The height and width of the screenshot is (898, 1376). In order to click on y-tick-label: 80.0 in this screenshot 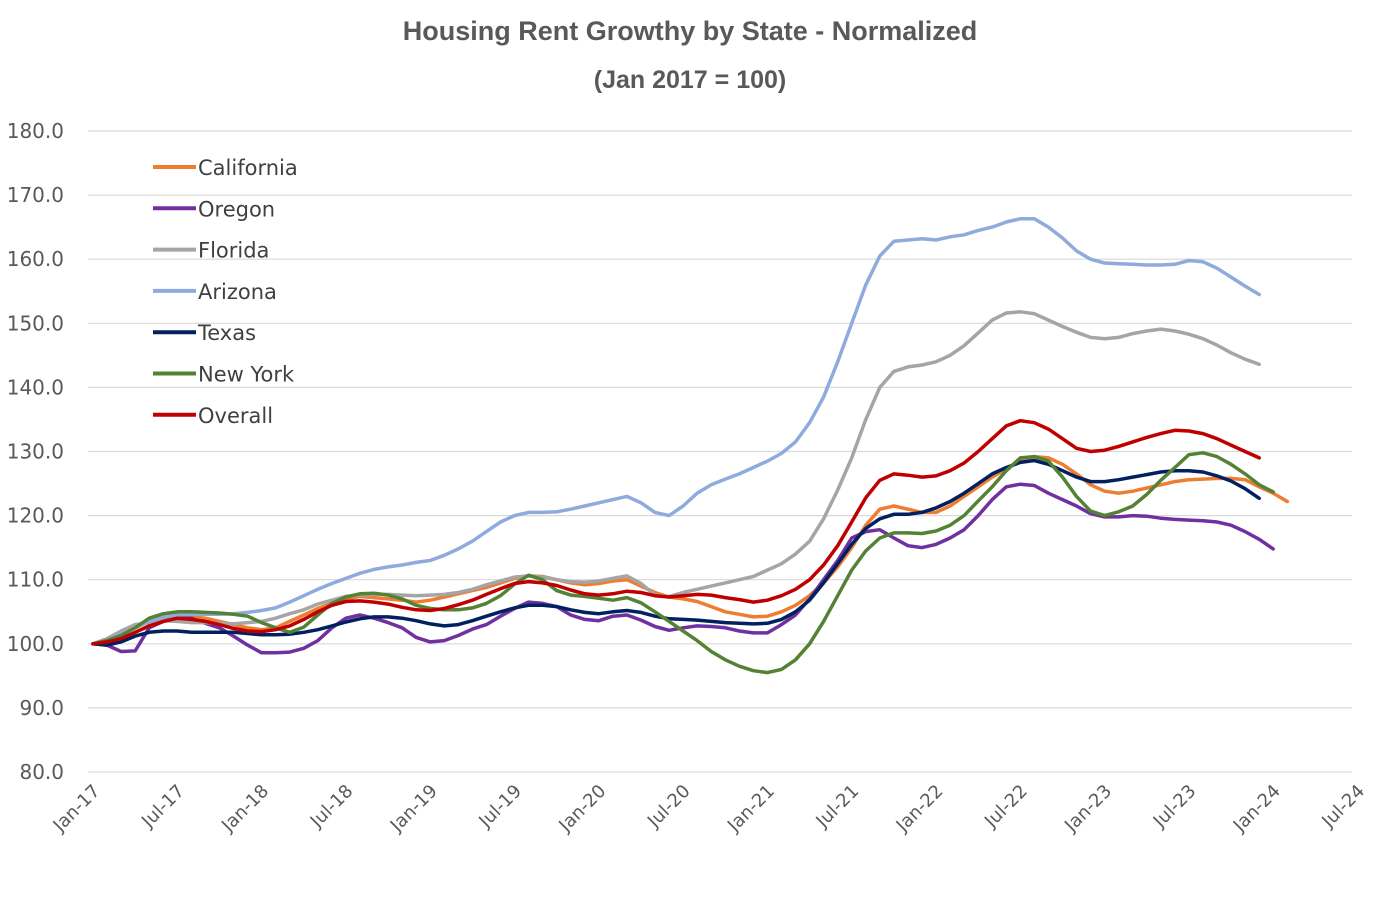, I will do `click(41, 772)`.